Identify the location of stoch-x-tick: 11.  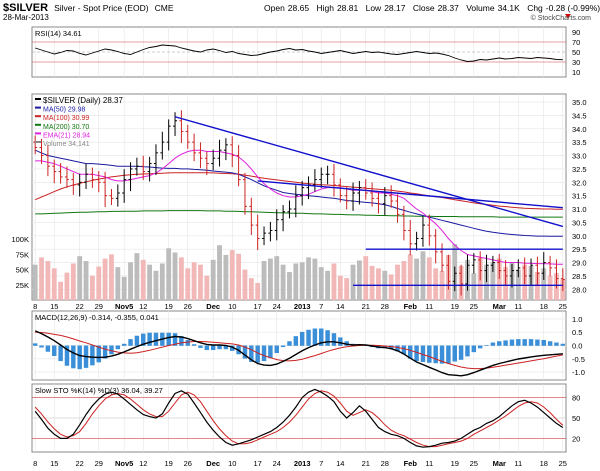
(518, 463).